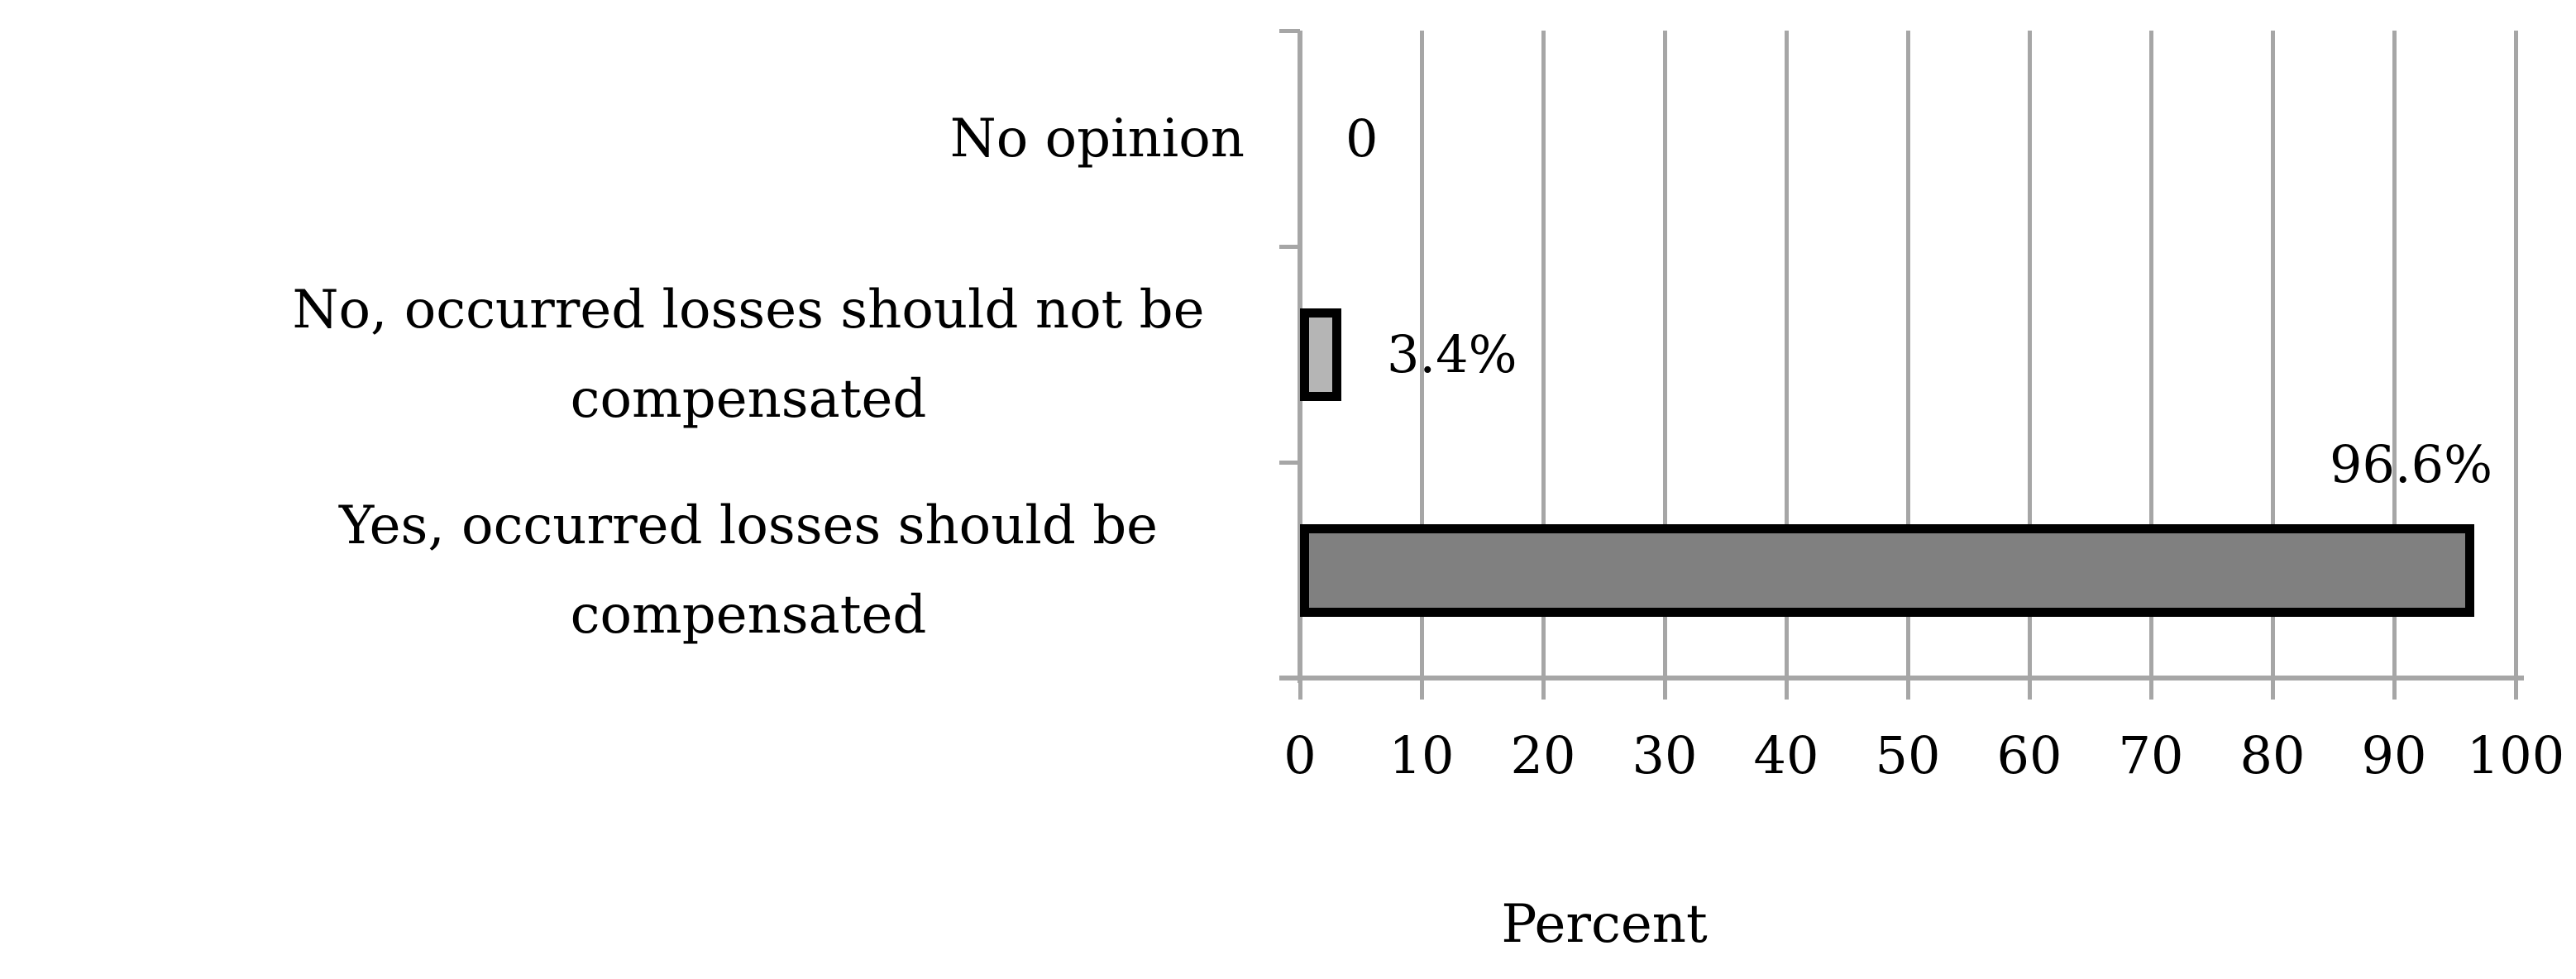 The width and height of the screenshot is (2576, 979). Describe the element at coordinates (1451, 354) in the screenshot. I see `data-label: 3.4%` at that location.